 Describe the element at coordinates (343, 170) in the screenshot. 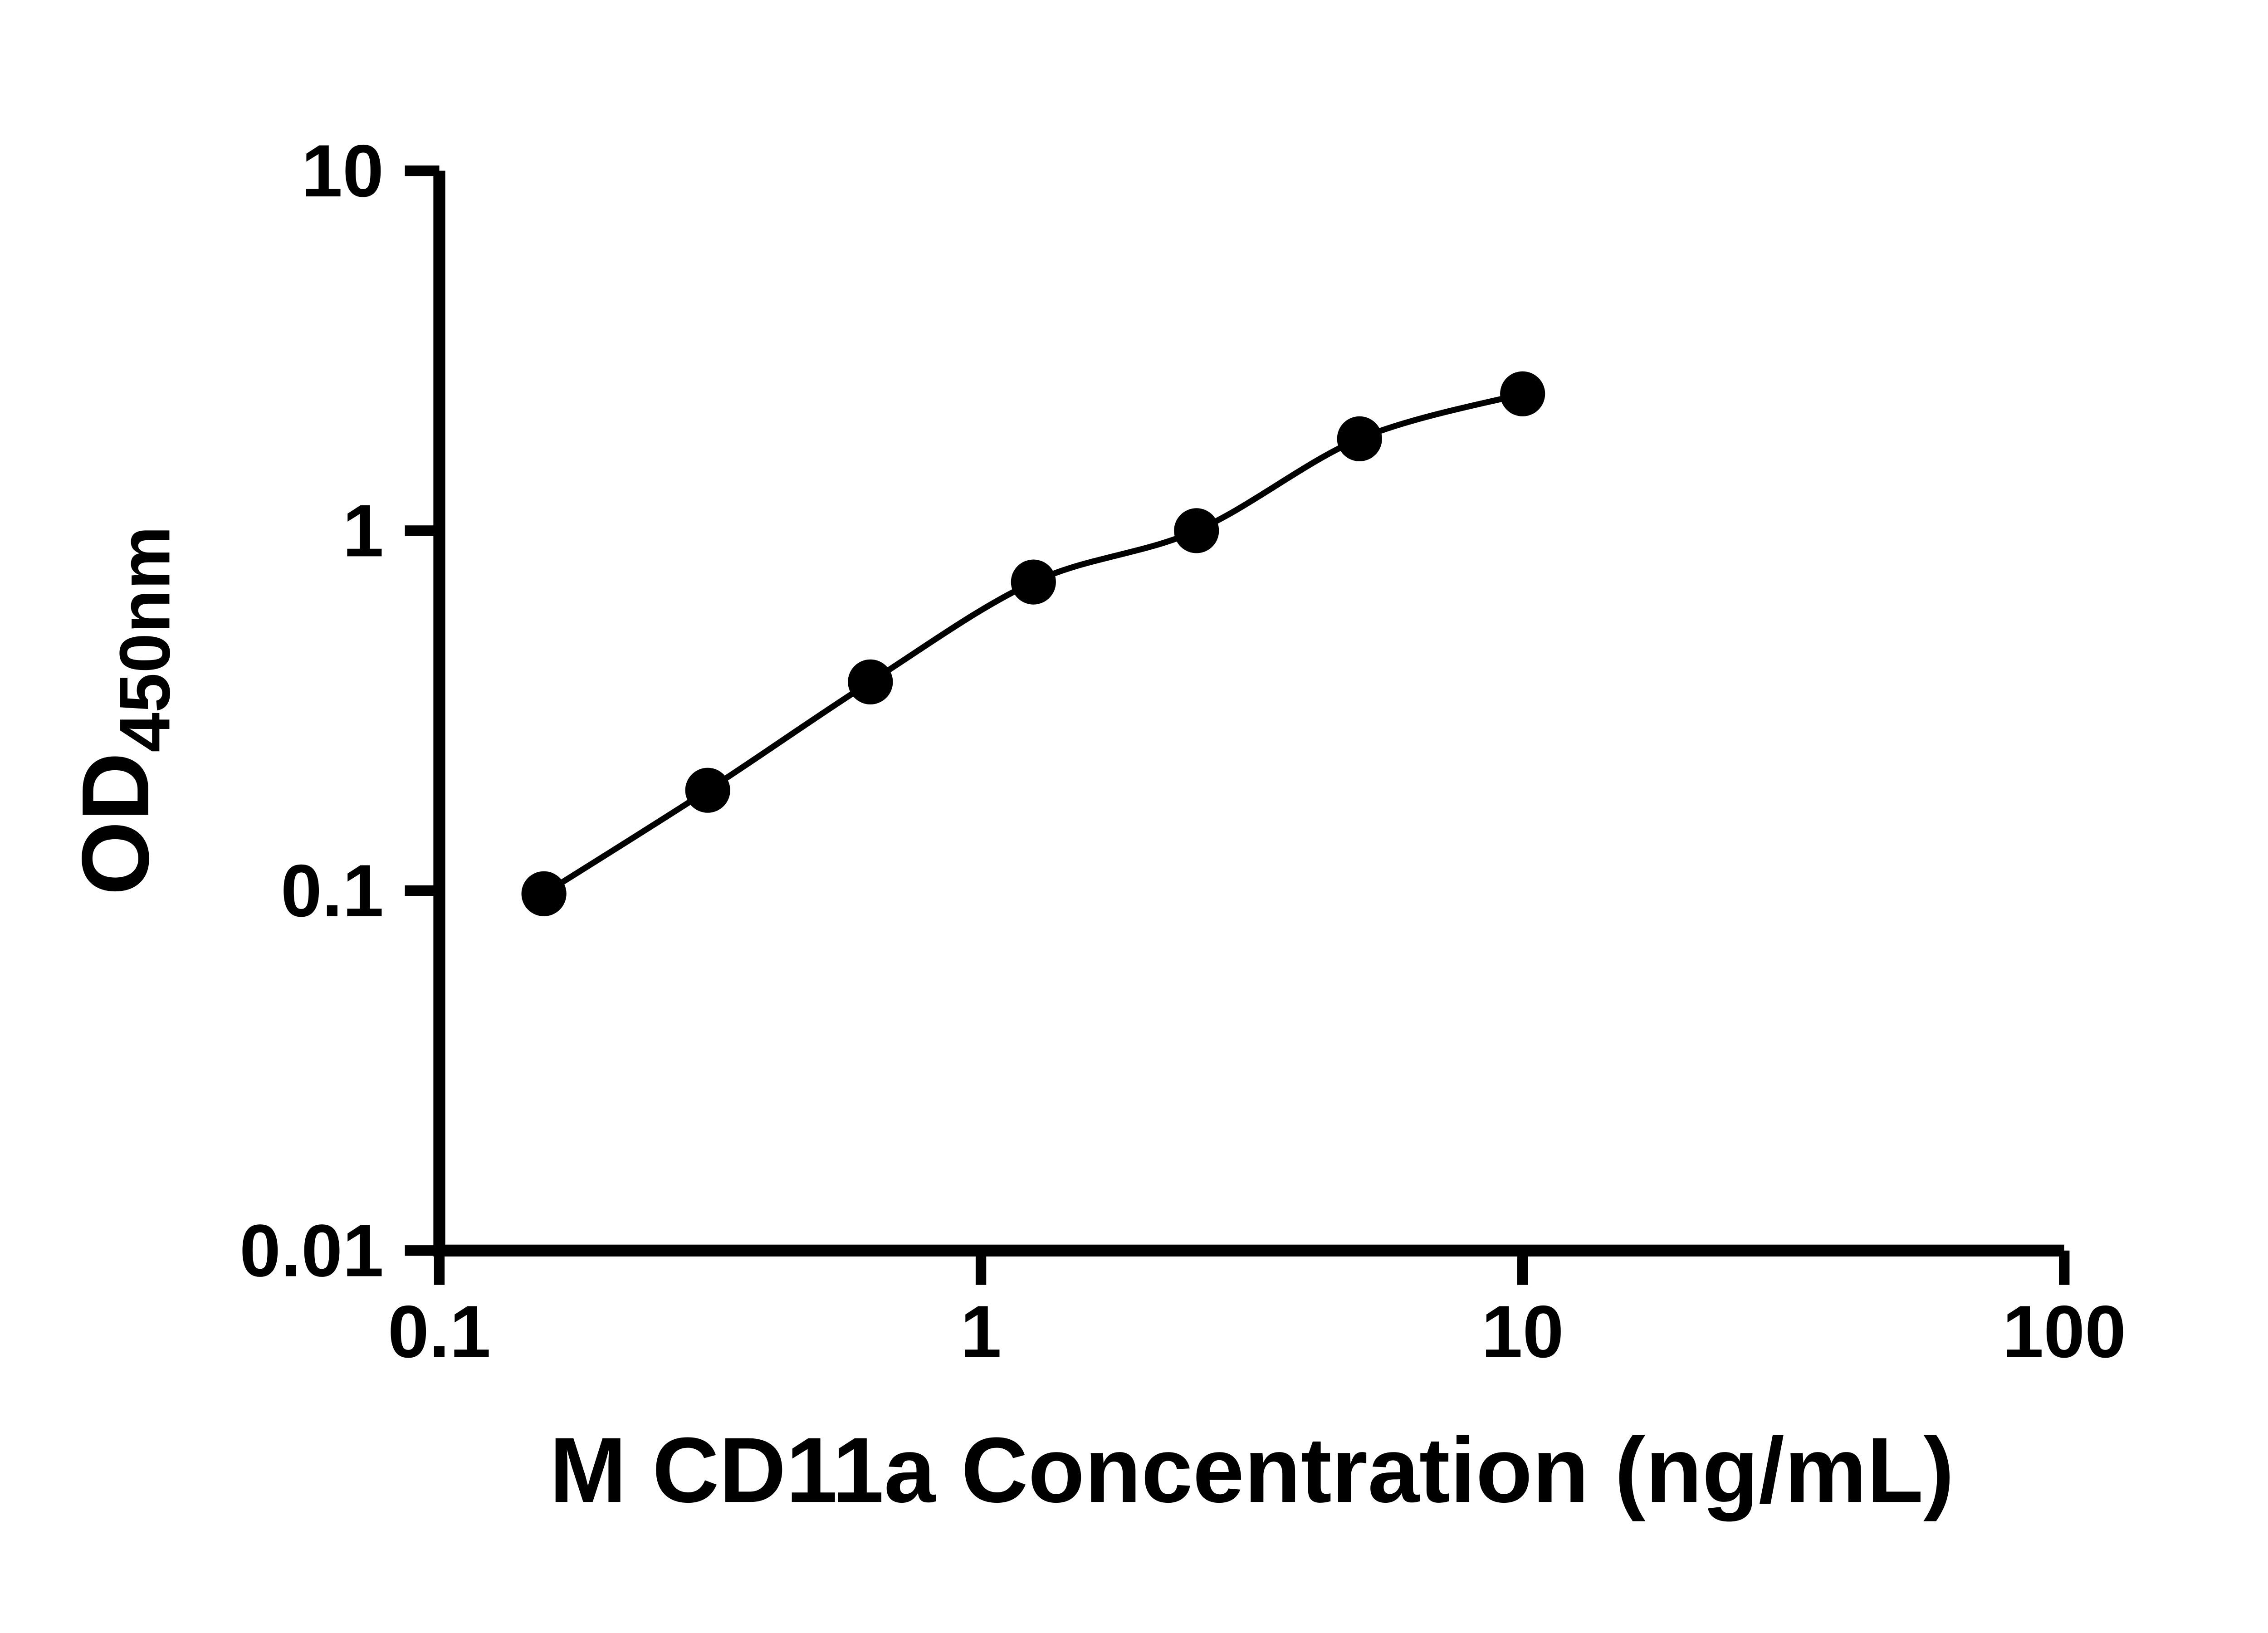

I see `y-tick-label: 10` at that location.